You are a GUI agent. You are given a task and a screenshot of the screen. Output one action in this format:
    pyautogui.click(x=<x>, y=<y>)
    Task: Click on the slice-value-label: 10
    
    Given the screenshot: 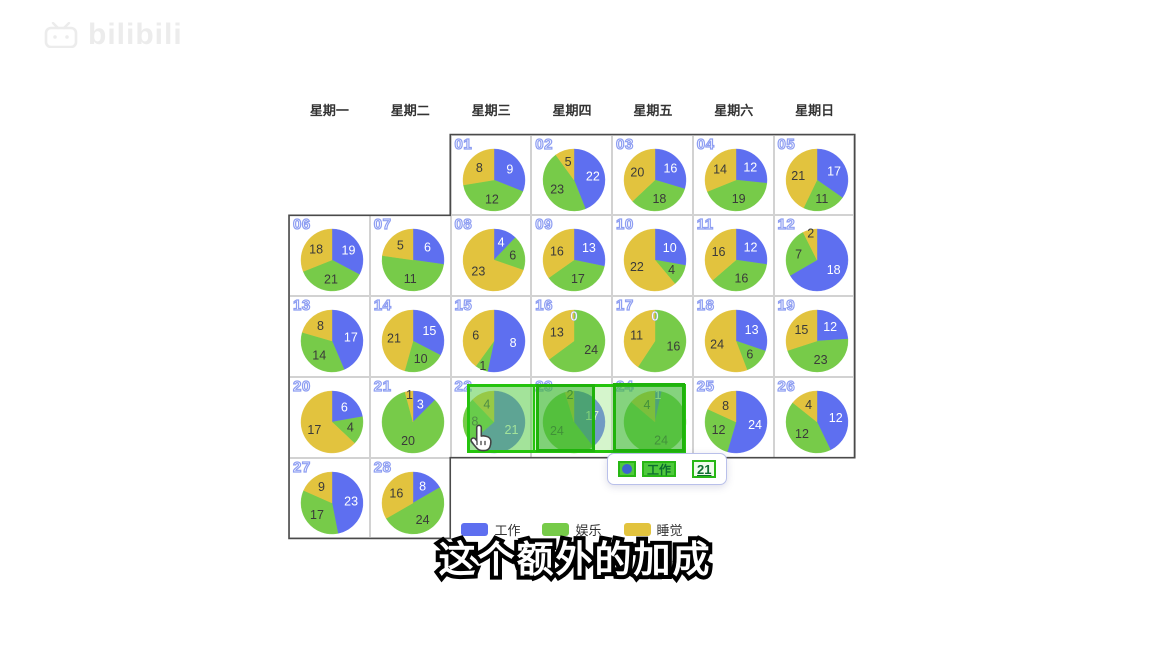 What is the action you would take?
    pyautogui.click(x=670, y=248)
    